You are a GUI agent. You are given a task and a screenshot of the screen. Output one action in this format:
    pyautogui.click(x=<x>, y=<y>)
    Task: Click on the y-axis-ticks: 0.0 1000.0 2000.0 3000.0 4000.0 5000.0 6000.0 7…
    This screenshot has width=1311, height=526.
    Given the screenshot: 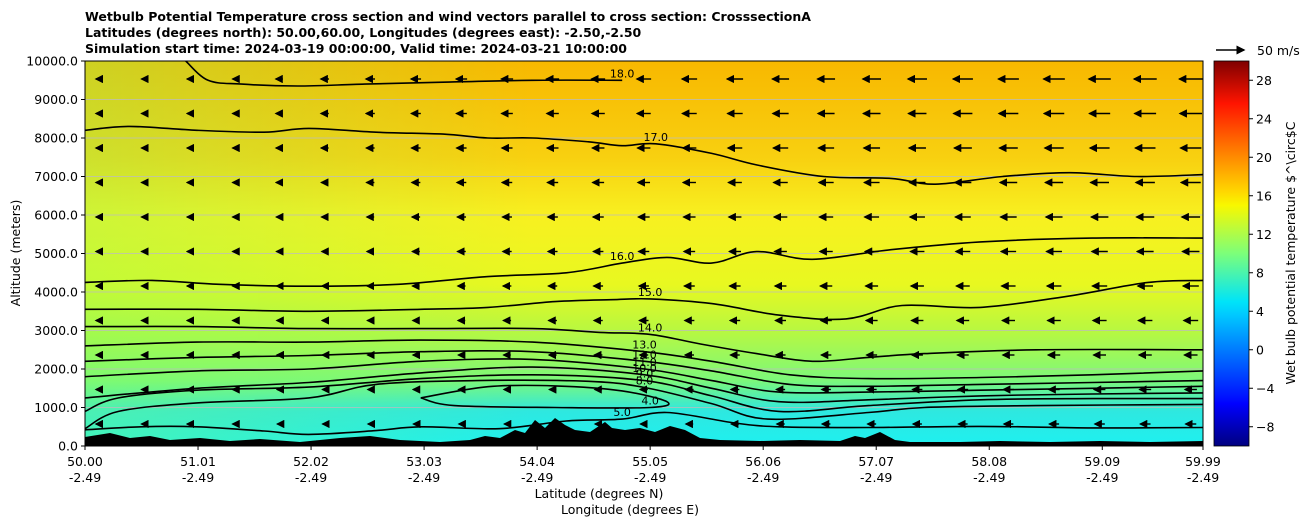 What is the action you would take?
    pyautogui.click(x=55, y=254)
    